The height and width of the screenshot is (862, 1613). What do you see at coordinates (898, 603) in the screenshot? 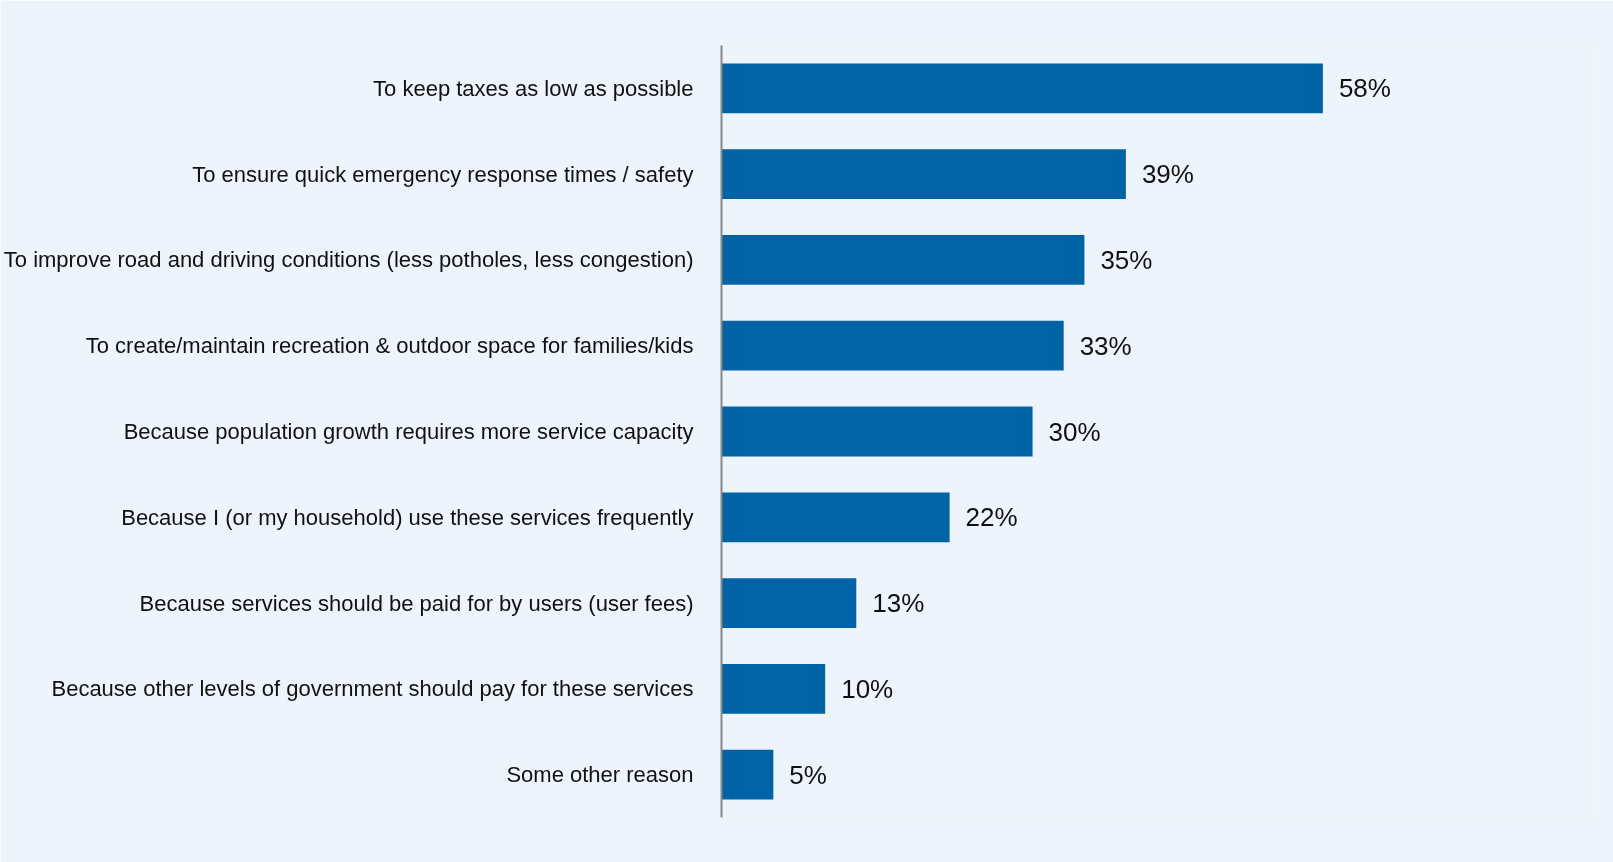
I see `data-label: 13%` at bounding box center [898, 603].